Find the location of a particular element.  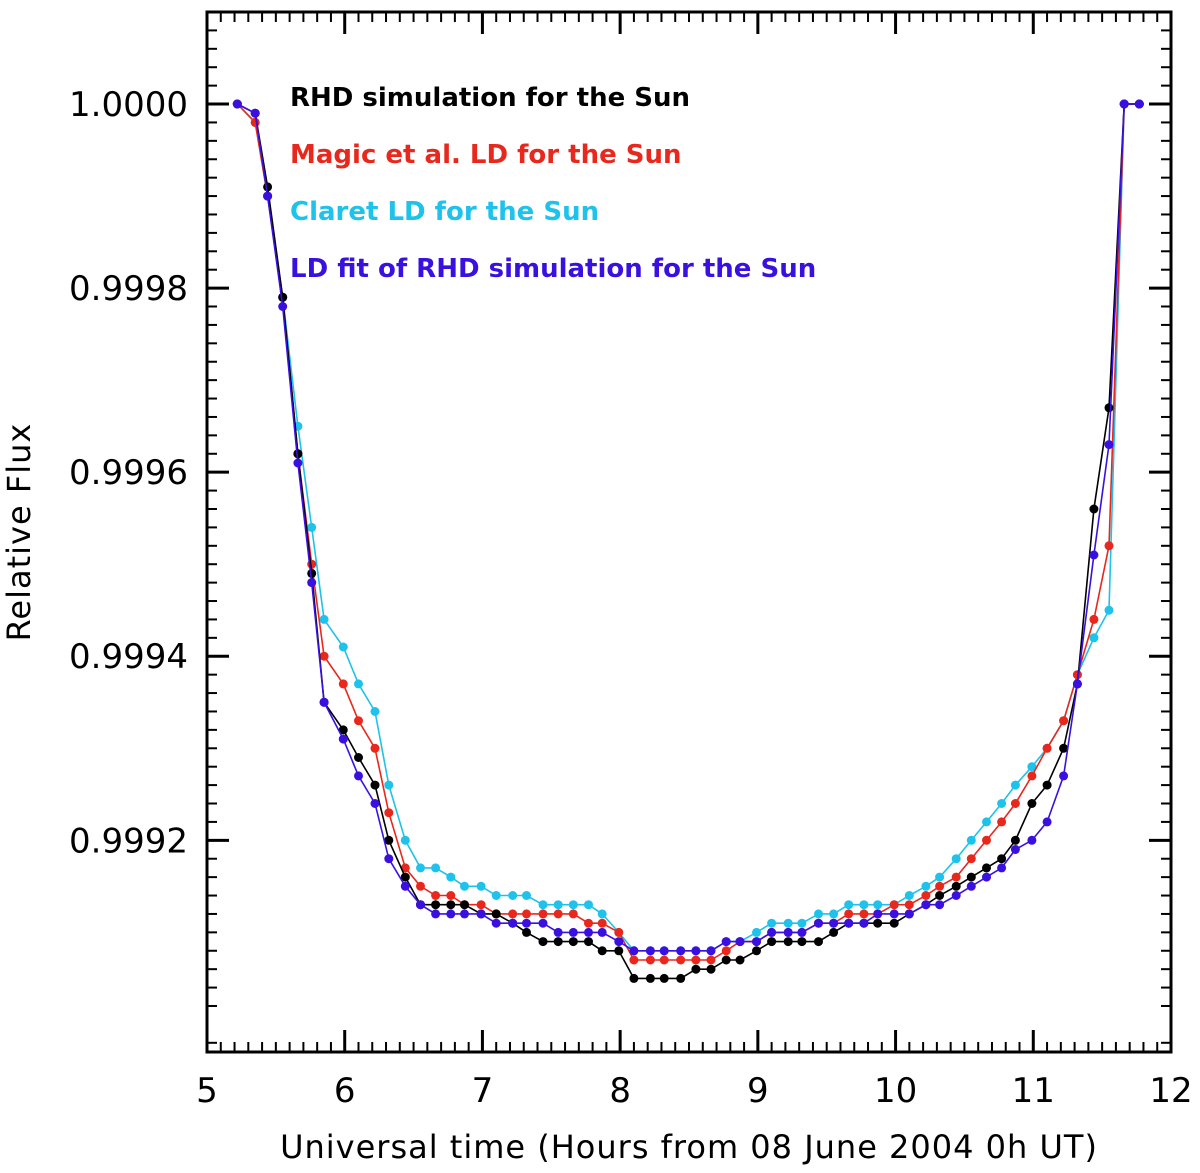

y-tick-label: 1.0000 is located at coordinates (128, 105).